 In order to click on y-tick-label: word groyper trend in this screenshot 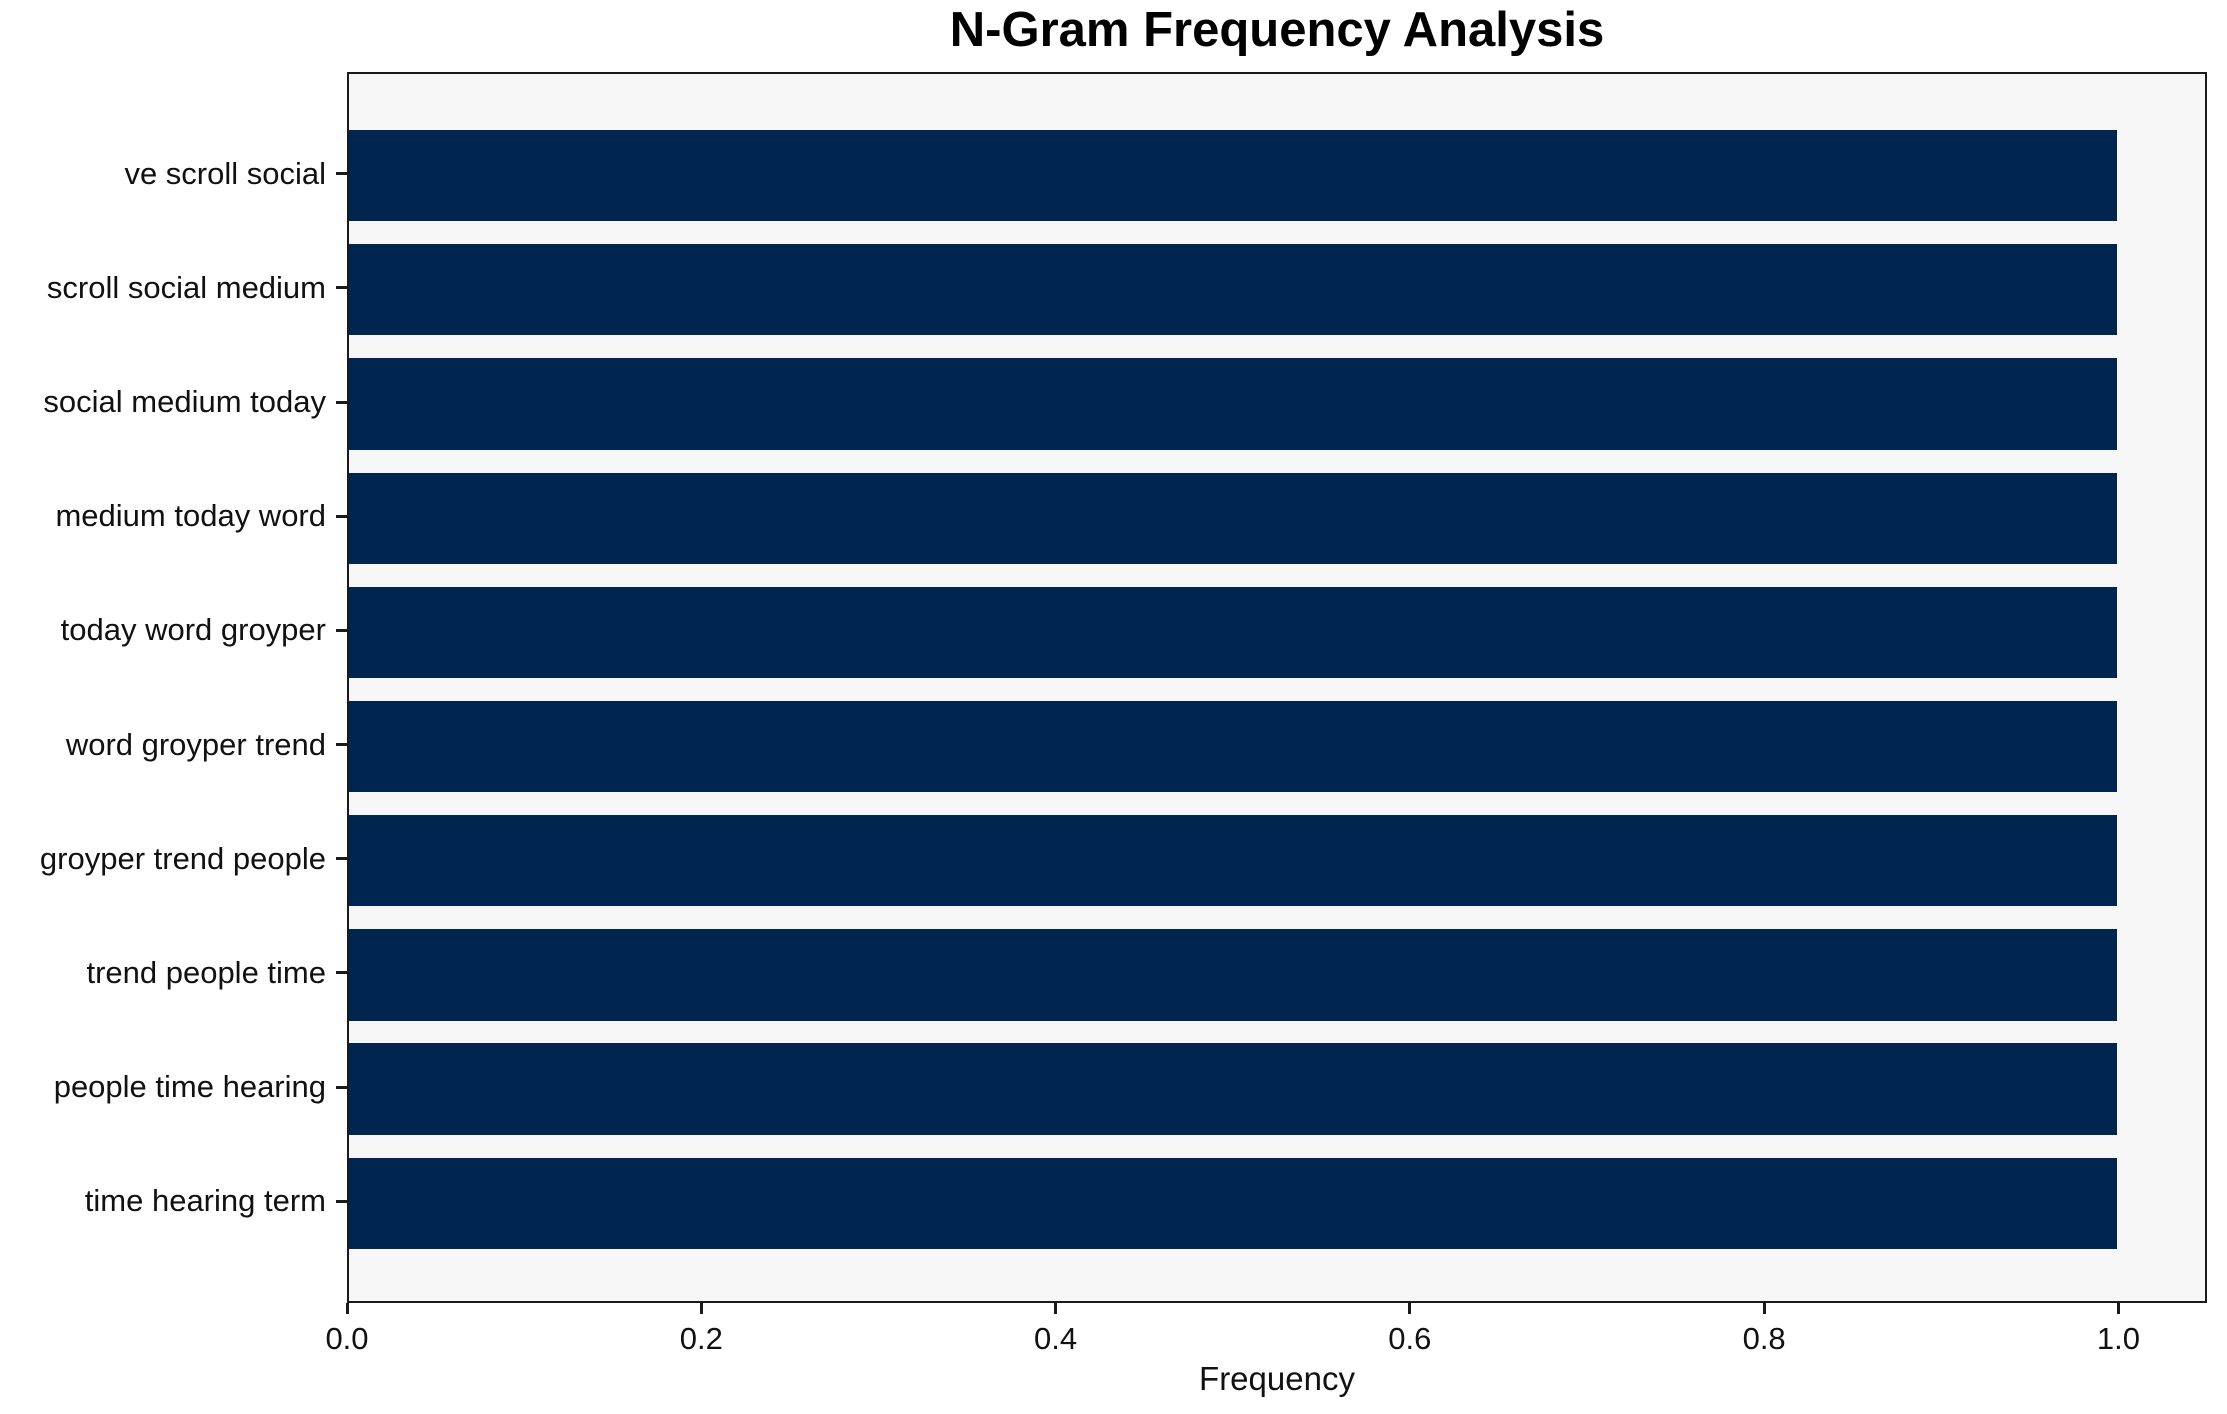, I will do `click(195, 744)`.